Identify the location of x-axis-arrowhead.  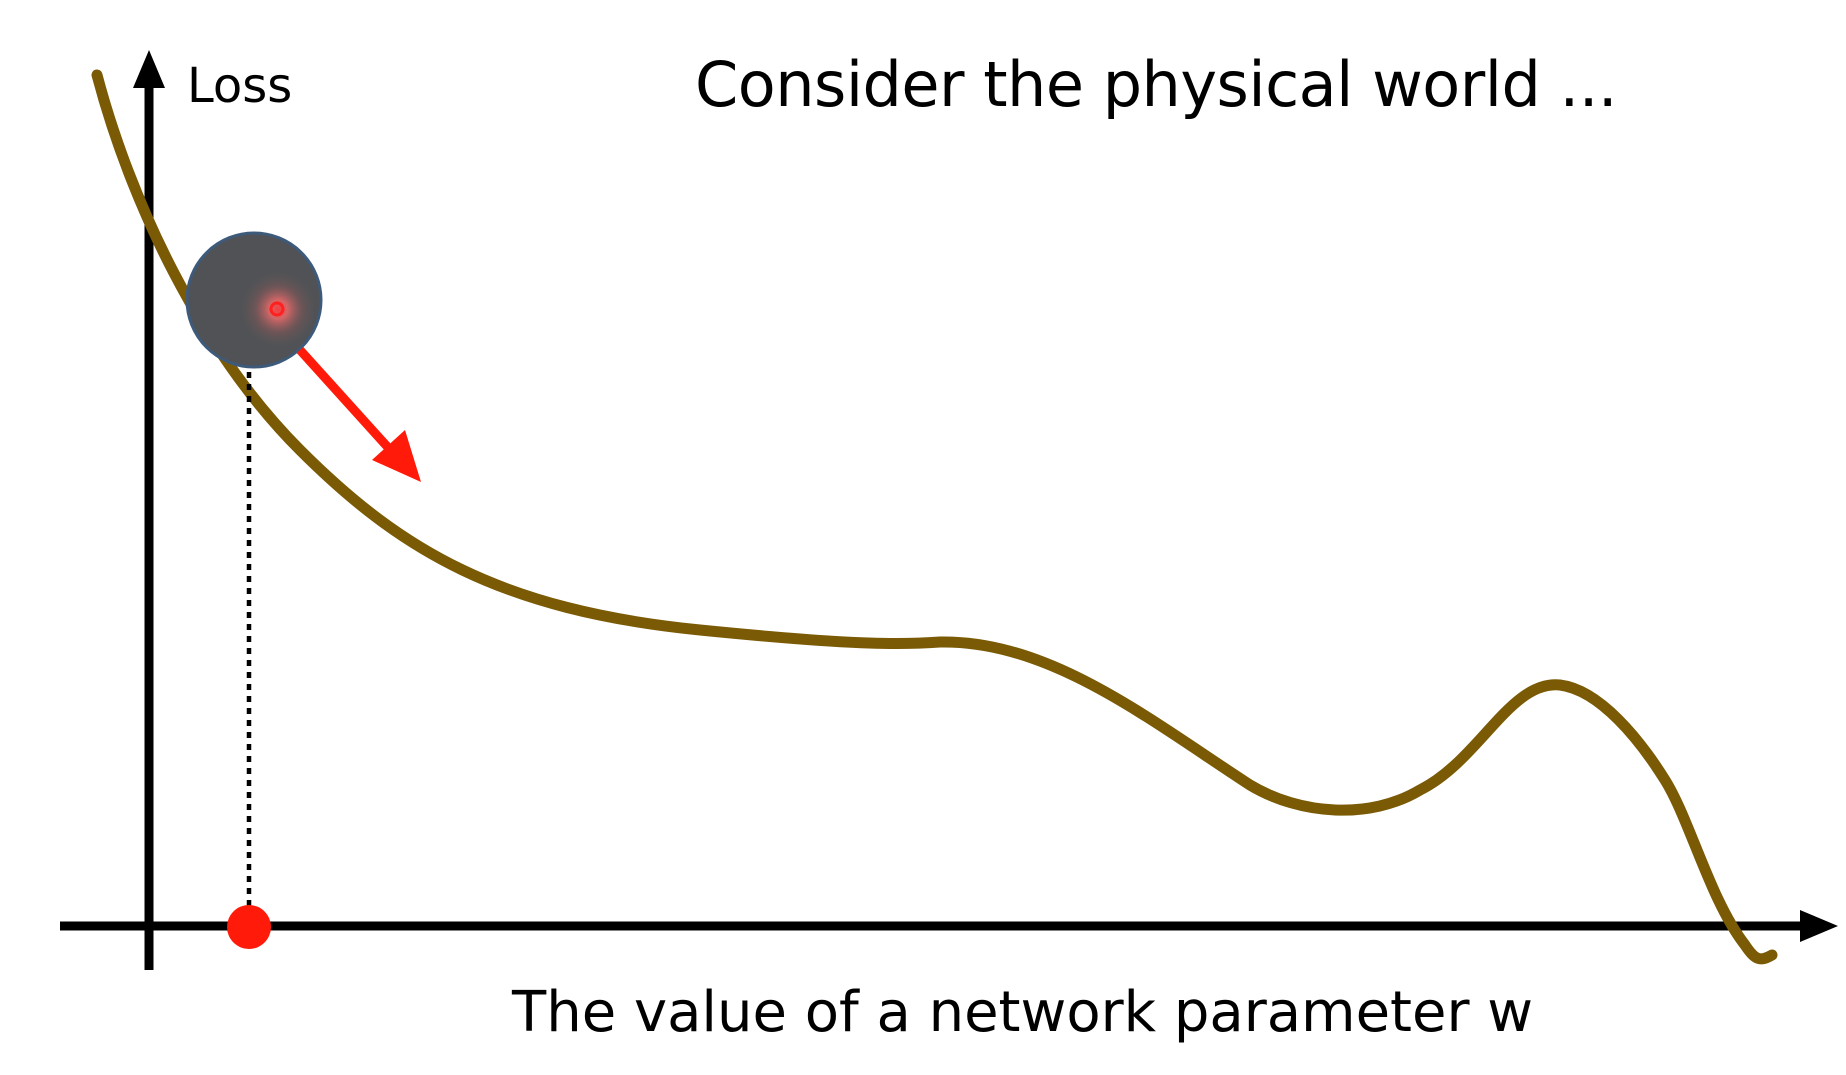
(1819, 926).